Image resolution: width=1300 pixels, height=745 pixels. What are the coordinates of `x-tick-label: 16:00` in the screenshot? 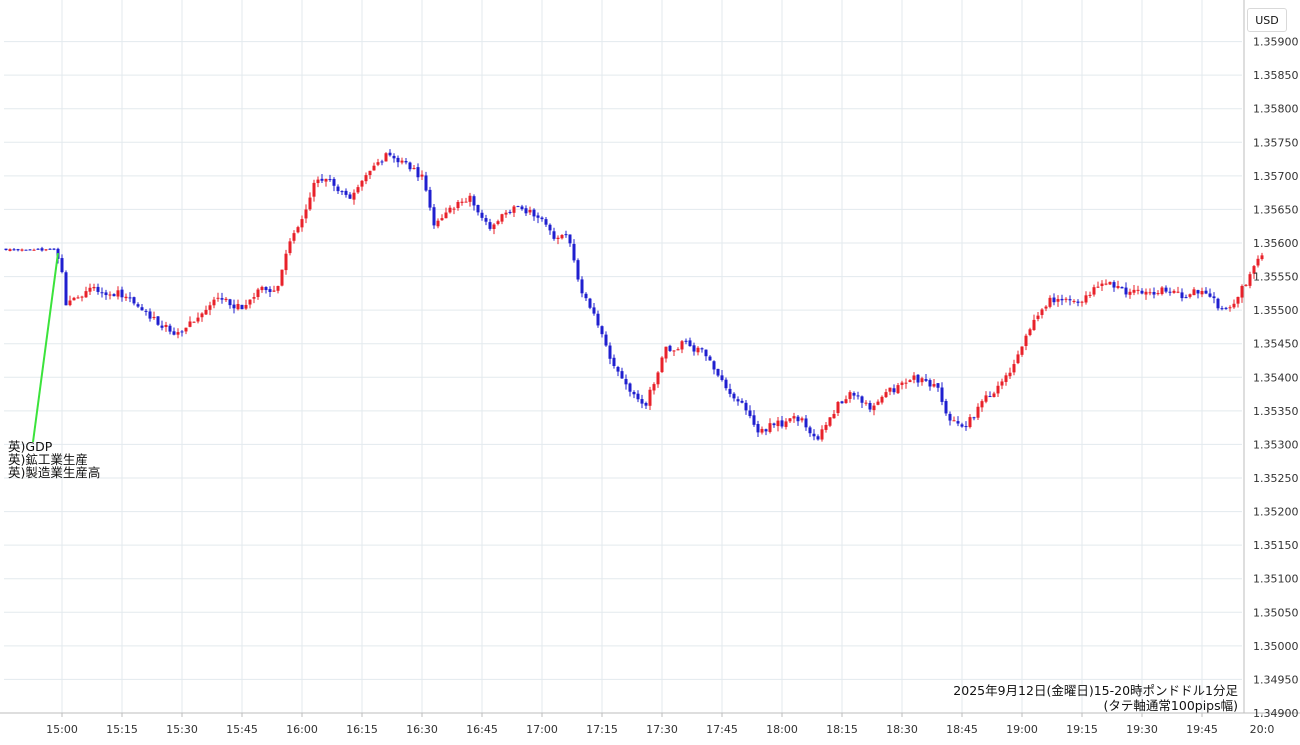 It's located at (302, 729).